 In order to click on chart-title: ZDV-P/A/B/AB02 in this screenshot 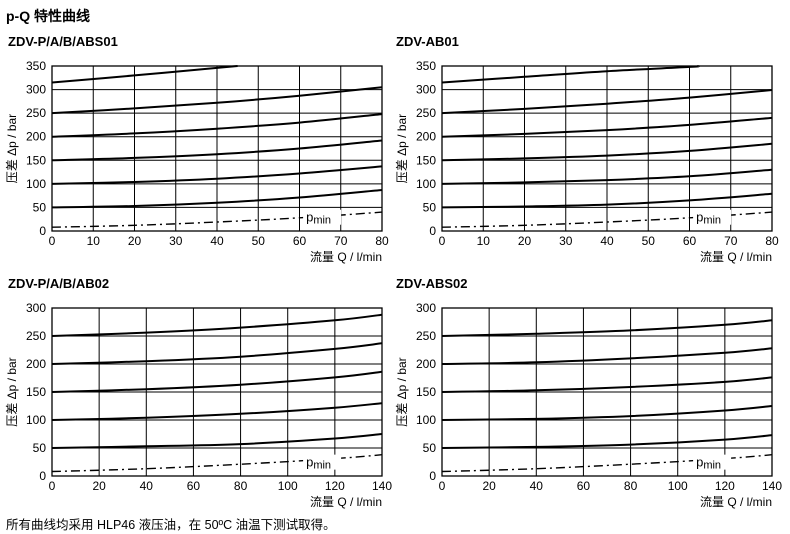, I will do `click(59, 283)`.